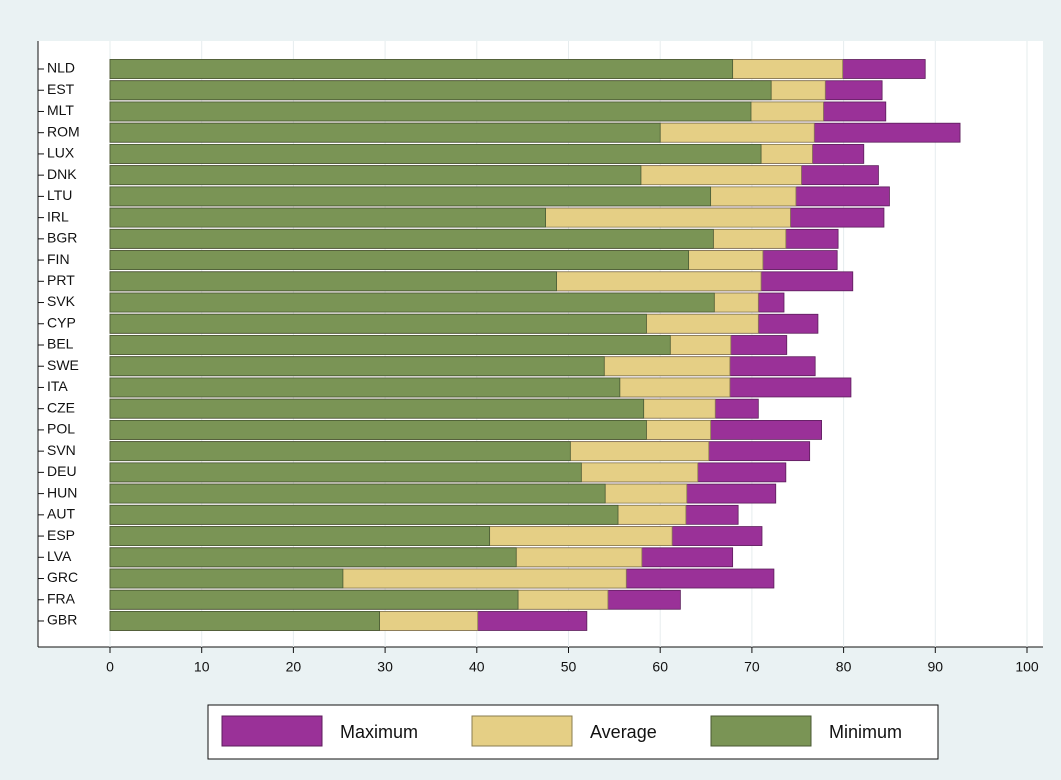 This screenshot has width=1061, height=780. I want to click on y-tick-label: DNK, so click(62, 174).